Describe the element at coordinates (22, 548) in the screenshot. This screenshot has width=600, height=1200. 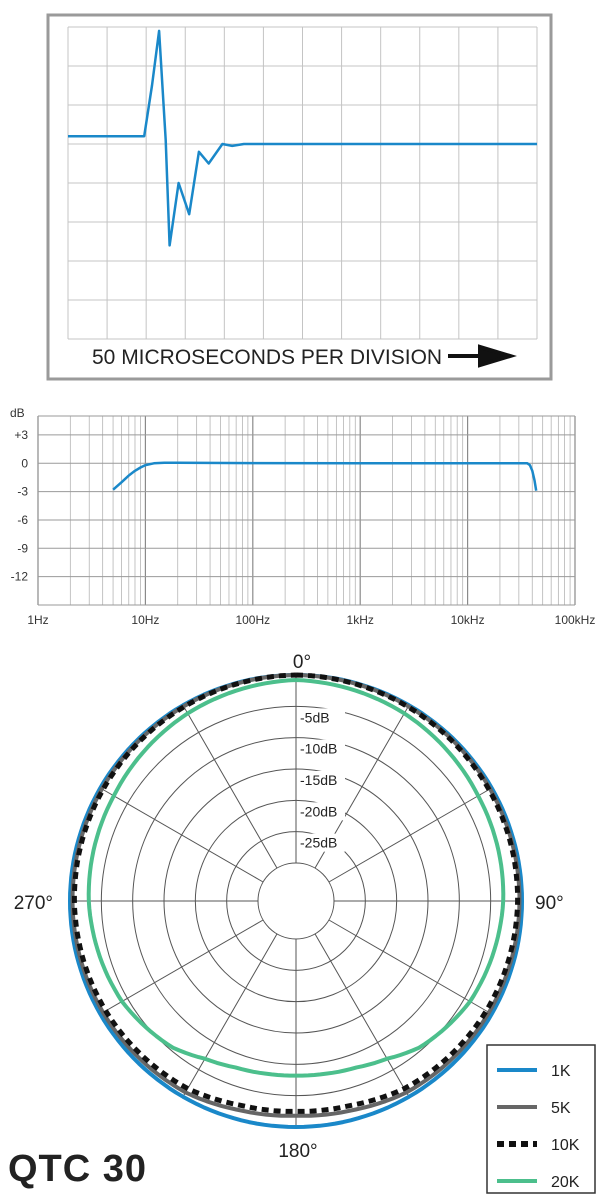
I see `frequency-y-tick-label: -9` at that location.